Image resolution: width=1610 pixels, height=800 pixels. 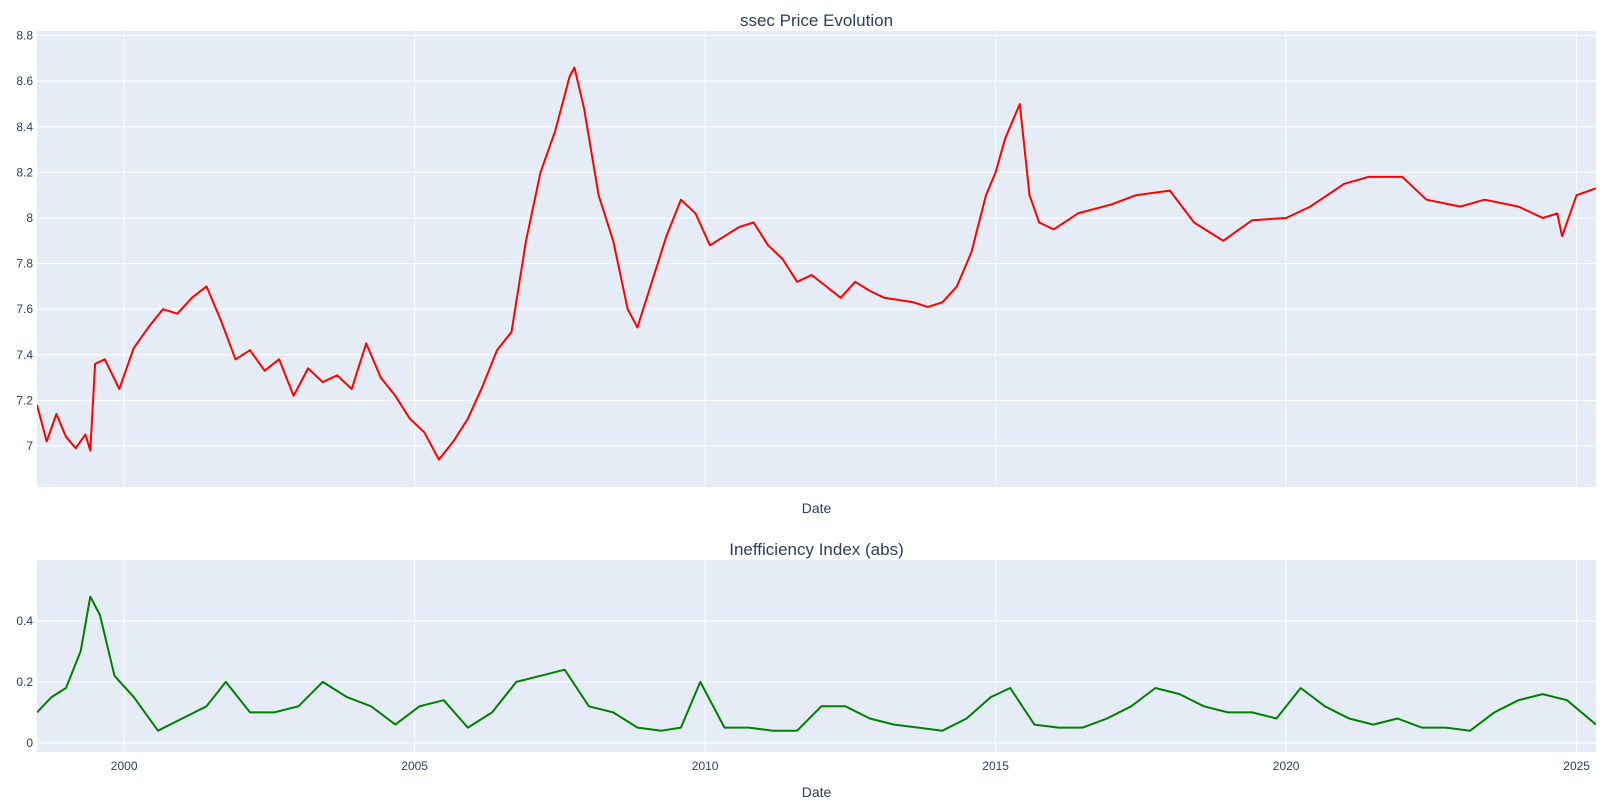 I want to click on chart-title: ssec Price Evolution, so click(x=816, y=20).